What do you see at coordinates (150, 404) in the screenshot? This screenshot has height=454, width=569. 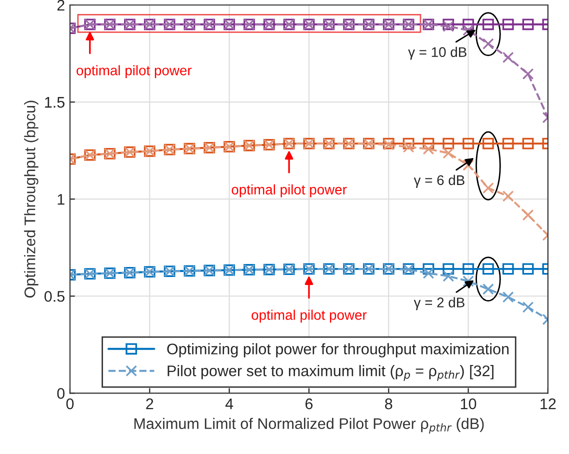 I see `x-tick-label: 2` at bounding box center [150, 404].